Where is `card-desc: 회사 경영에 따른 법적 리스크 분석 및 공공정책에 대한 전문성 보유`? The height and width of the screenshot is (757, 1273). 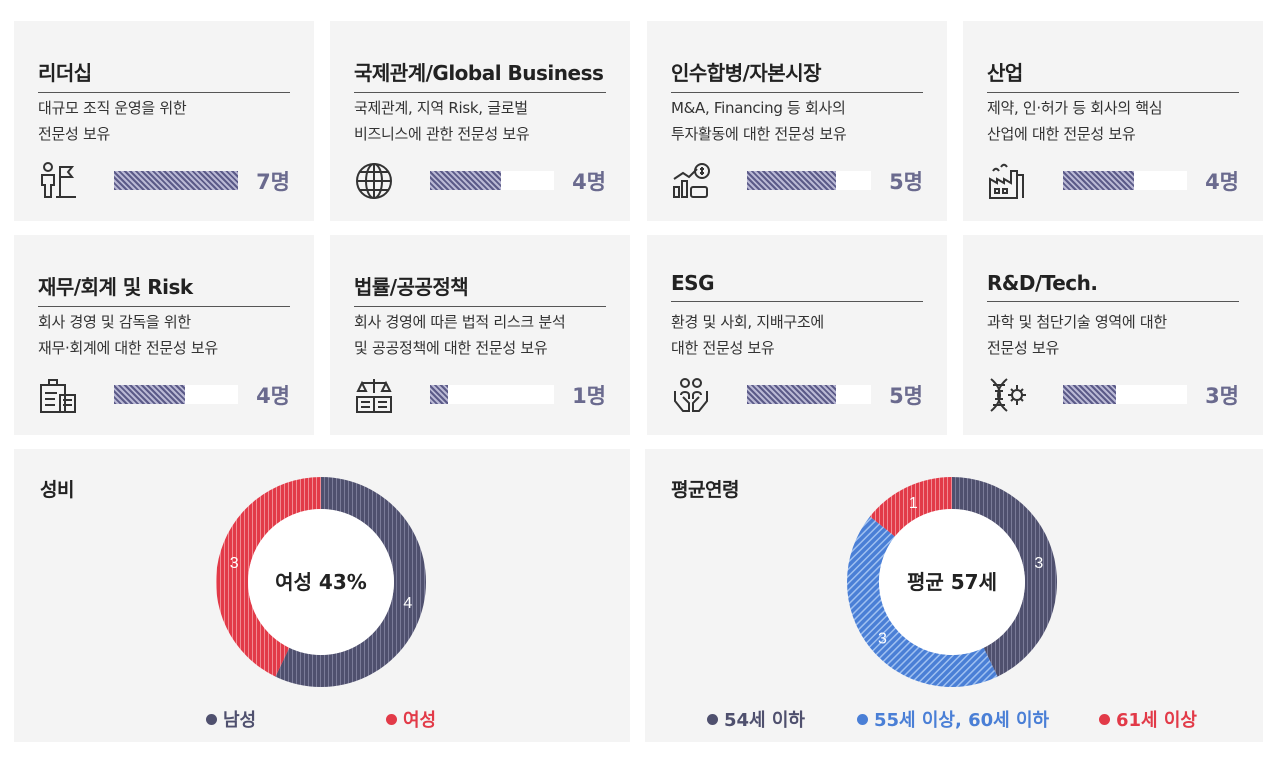 card-desc: 회사 경영에 따른 법적 리스크 분석 및 공공정책에 대한 전문성 보유 is located at coordinates (460, 335).